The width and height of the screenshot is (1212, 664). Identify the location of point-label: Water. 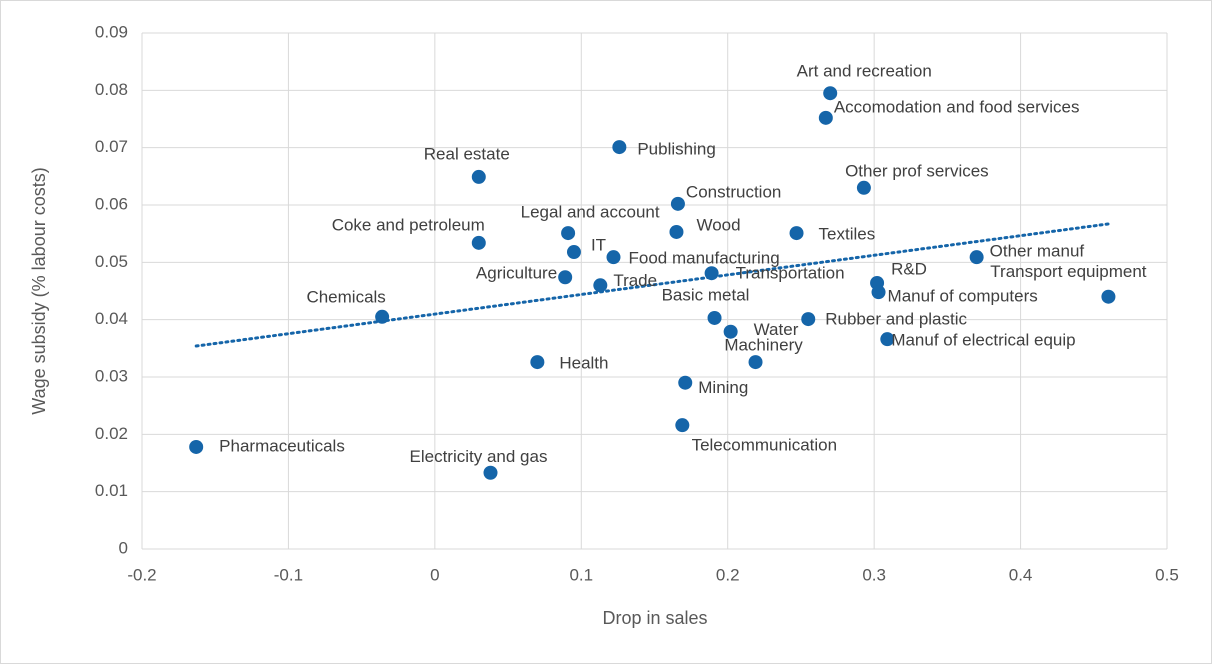
(776, 329).